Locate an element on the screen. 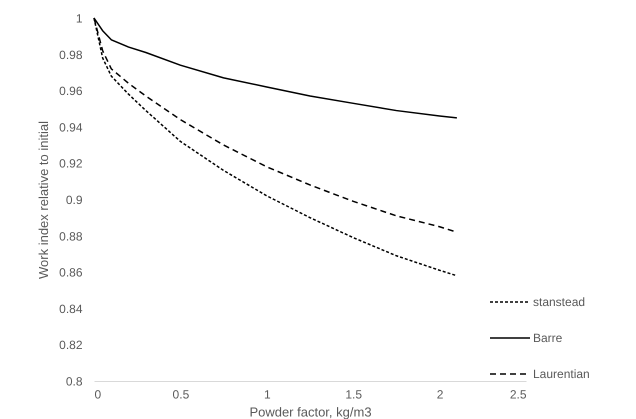 This screenshot has height=419, width=636. y-tick-label: 0.82 is located at coordinates (71, 345).